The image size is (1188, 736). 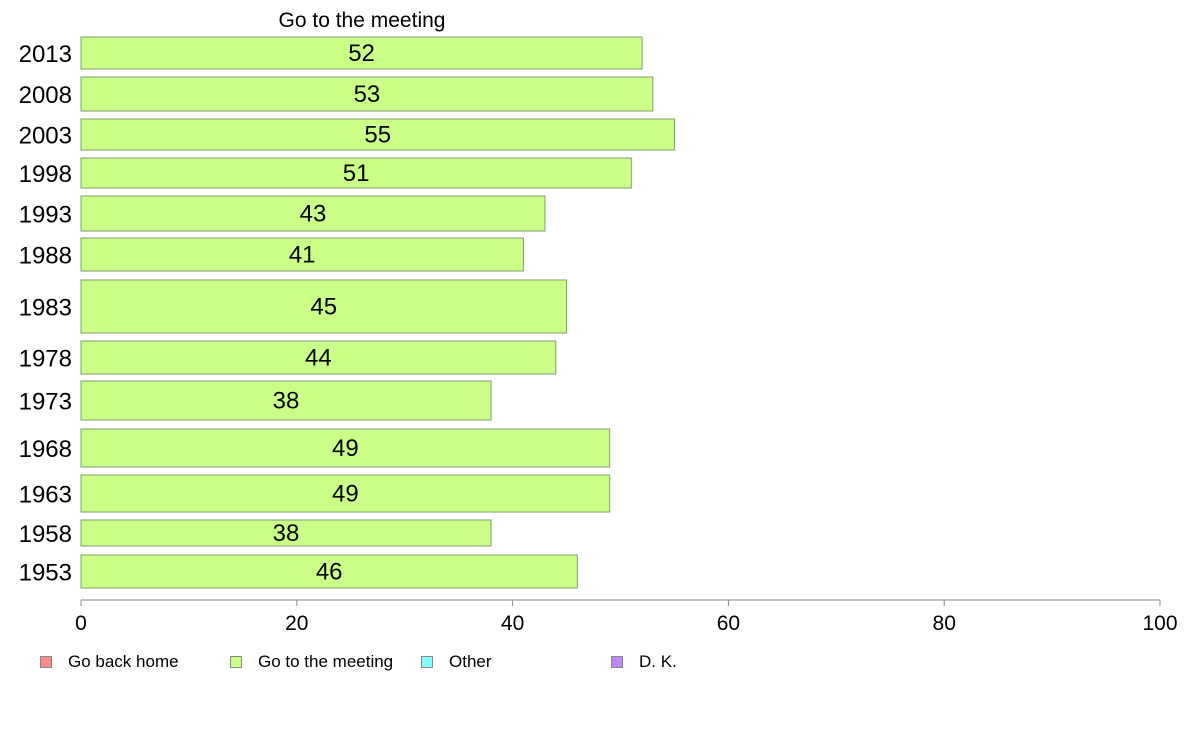 I want to click on bar-2013, so click(x=361, y=53).